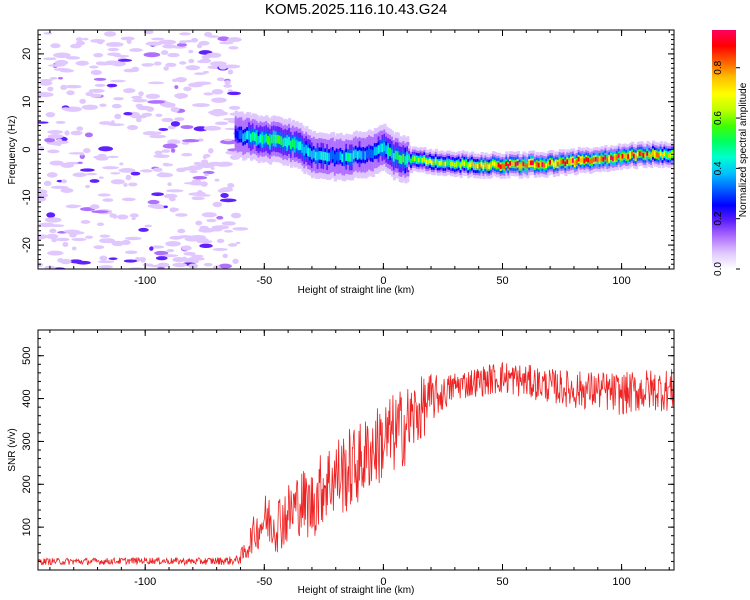 Image resolution: width=750 pixels, height=600 pixels. What do you see at coordinates (356, 9) in the screenshot?
I see `figure-title: KOM5.2025.116.10.43.G24` at bounding box center [356, 9].